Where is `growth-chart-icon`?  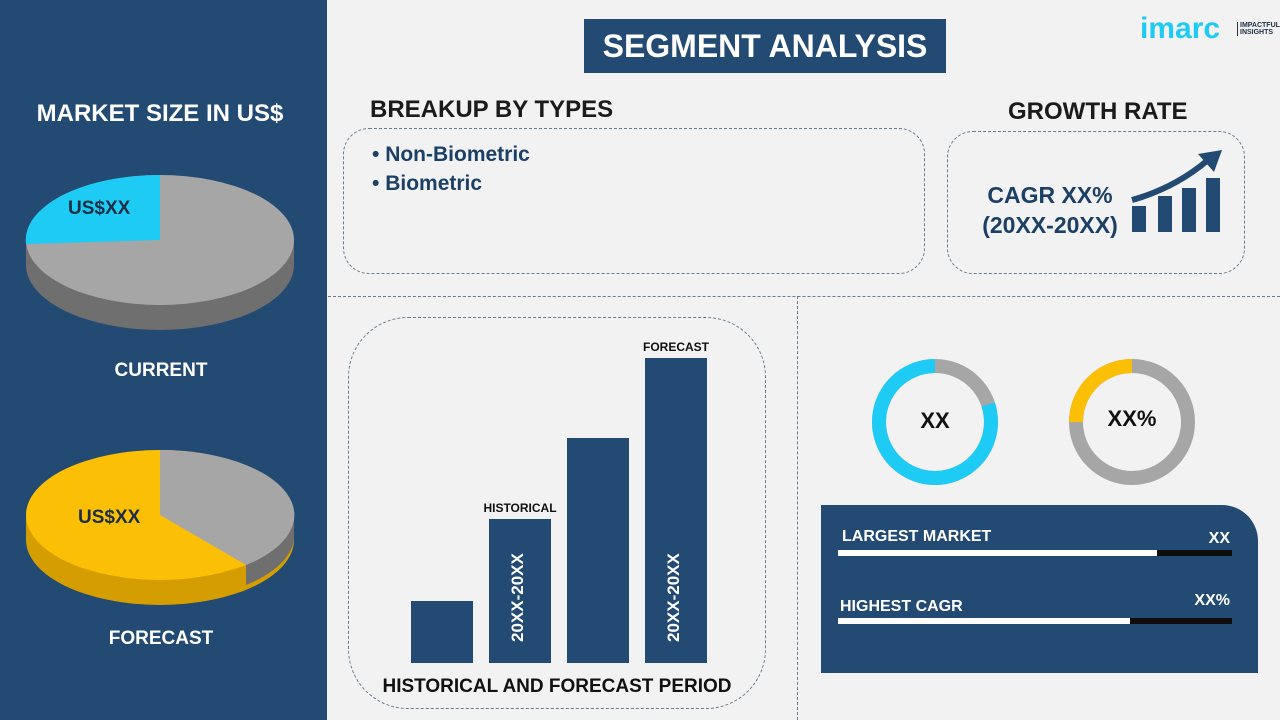 growth-chart-icon is located at coordinates (1176, 191).